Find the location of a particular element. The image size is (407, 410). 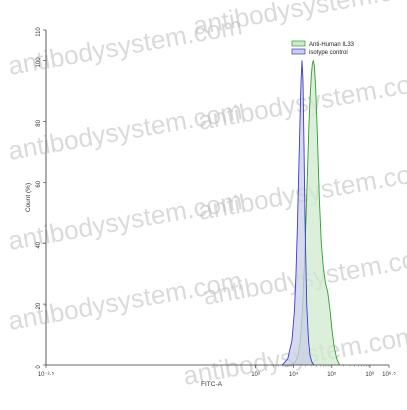

watermark-text: antibodysystem.com is located at coordinates (299, 20).